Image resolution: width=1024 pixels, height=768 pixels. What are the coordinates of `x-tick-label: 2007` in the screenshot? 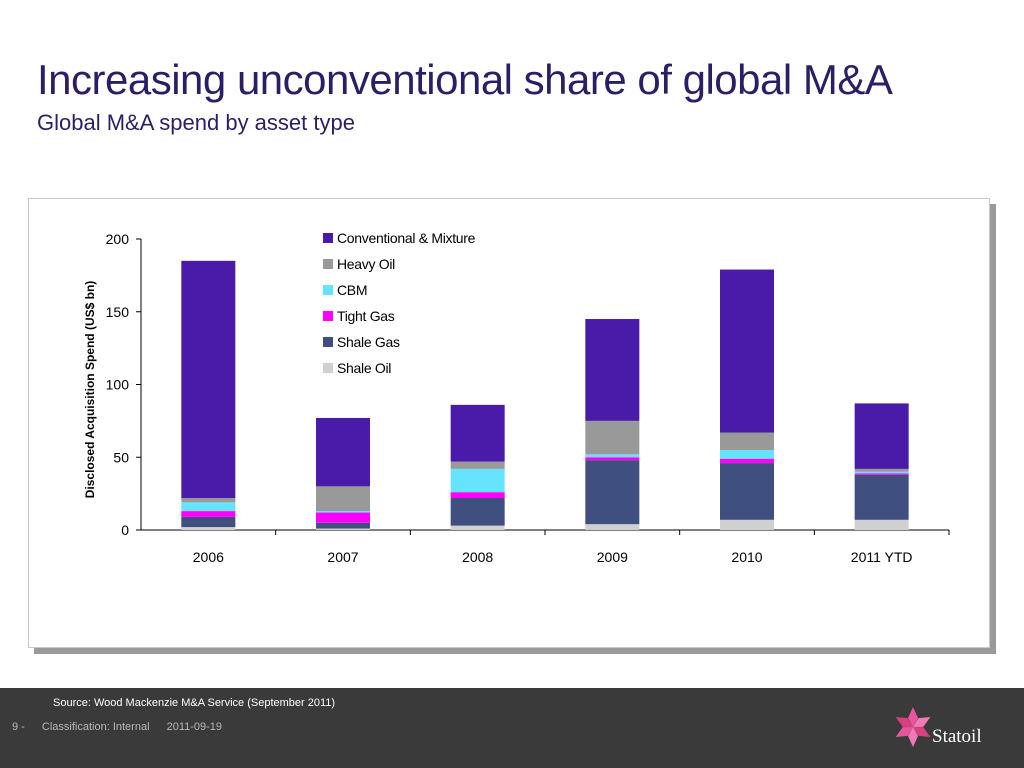 It's located at (342, 557).